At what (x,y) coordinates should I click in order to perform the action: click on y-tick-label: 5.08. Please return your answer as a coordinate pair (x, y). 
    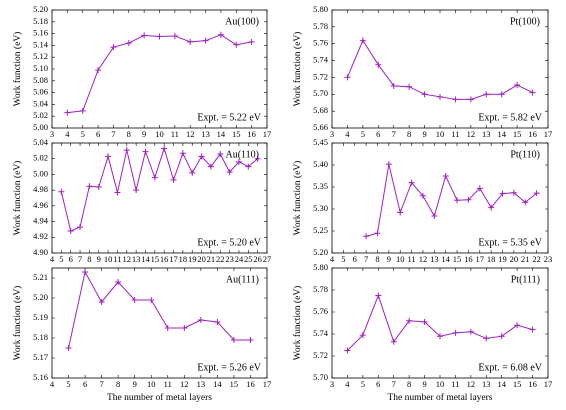
    Looking at the image, I should click on (40, 80).